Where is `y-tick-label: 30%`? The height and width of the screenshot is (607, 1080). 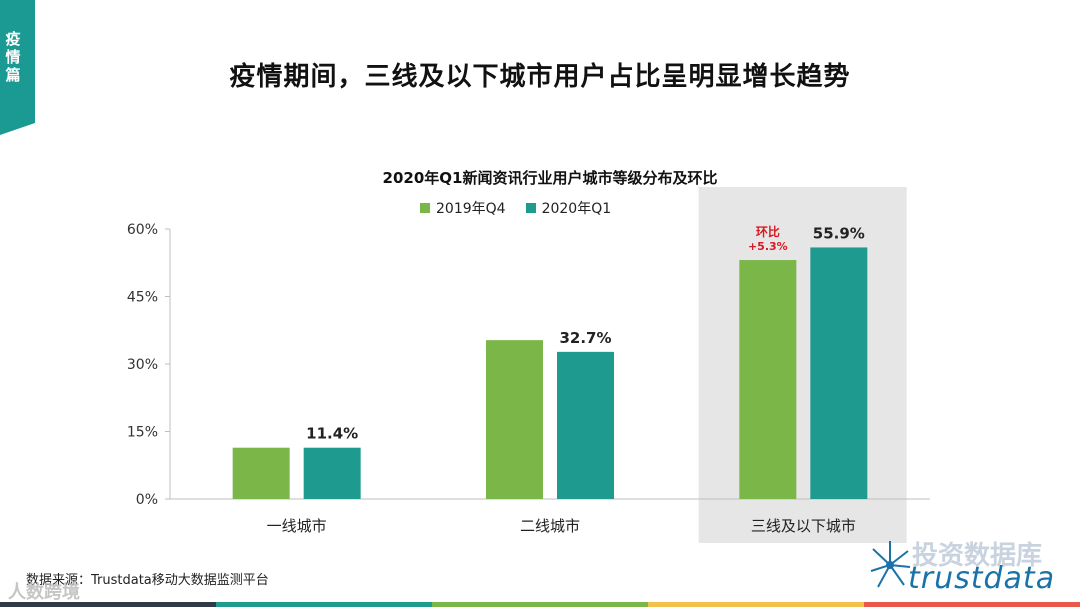
y-tick-label: 30% is located at coordinates (142, 365).